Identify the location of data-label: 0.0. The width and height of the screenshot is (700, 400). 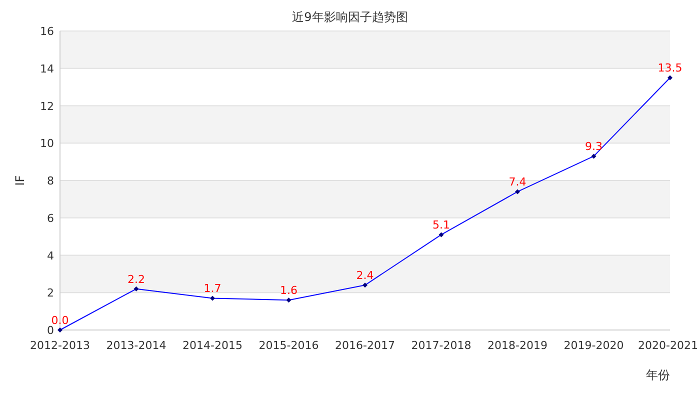
(60, 320).